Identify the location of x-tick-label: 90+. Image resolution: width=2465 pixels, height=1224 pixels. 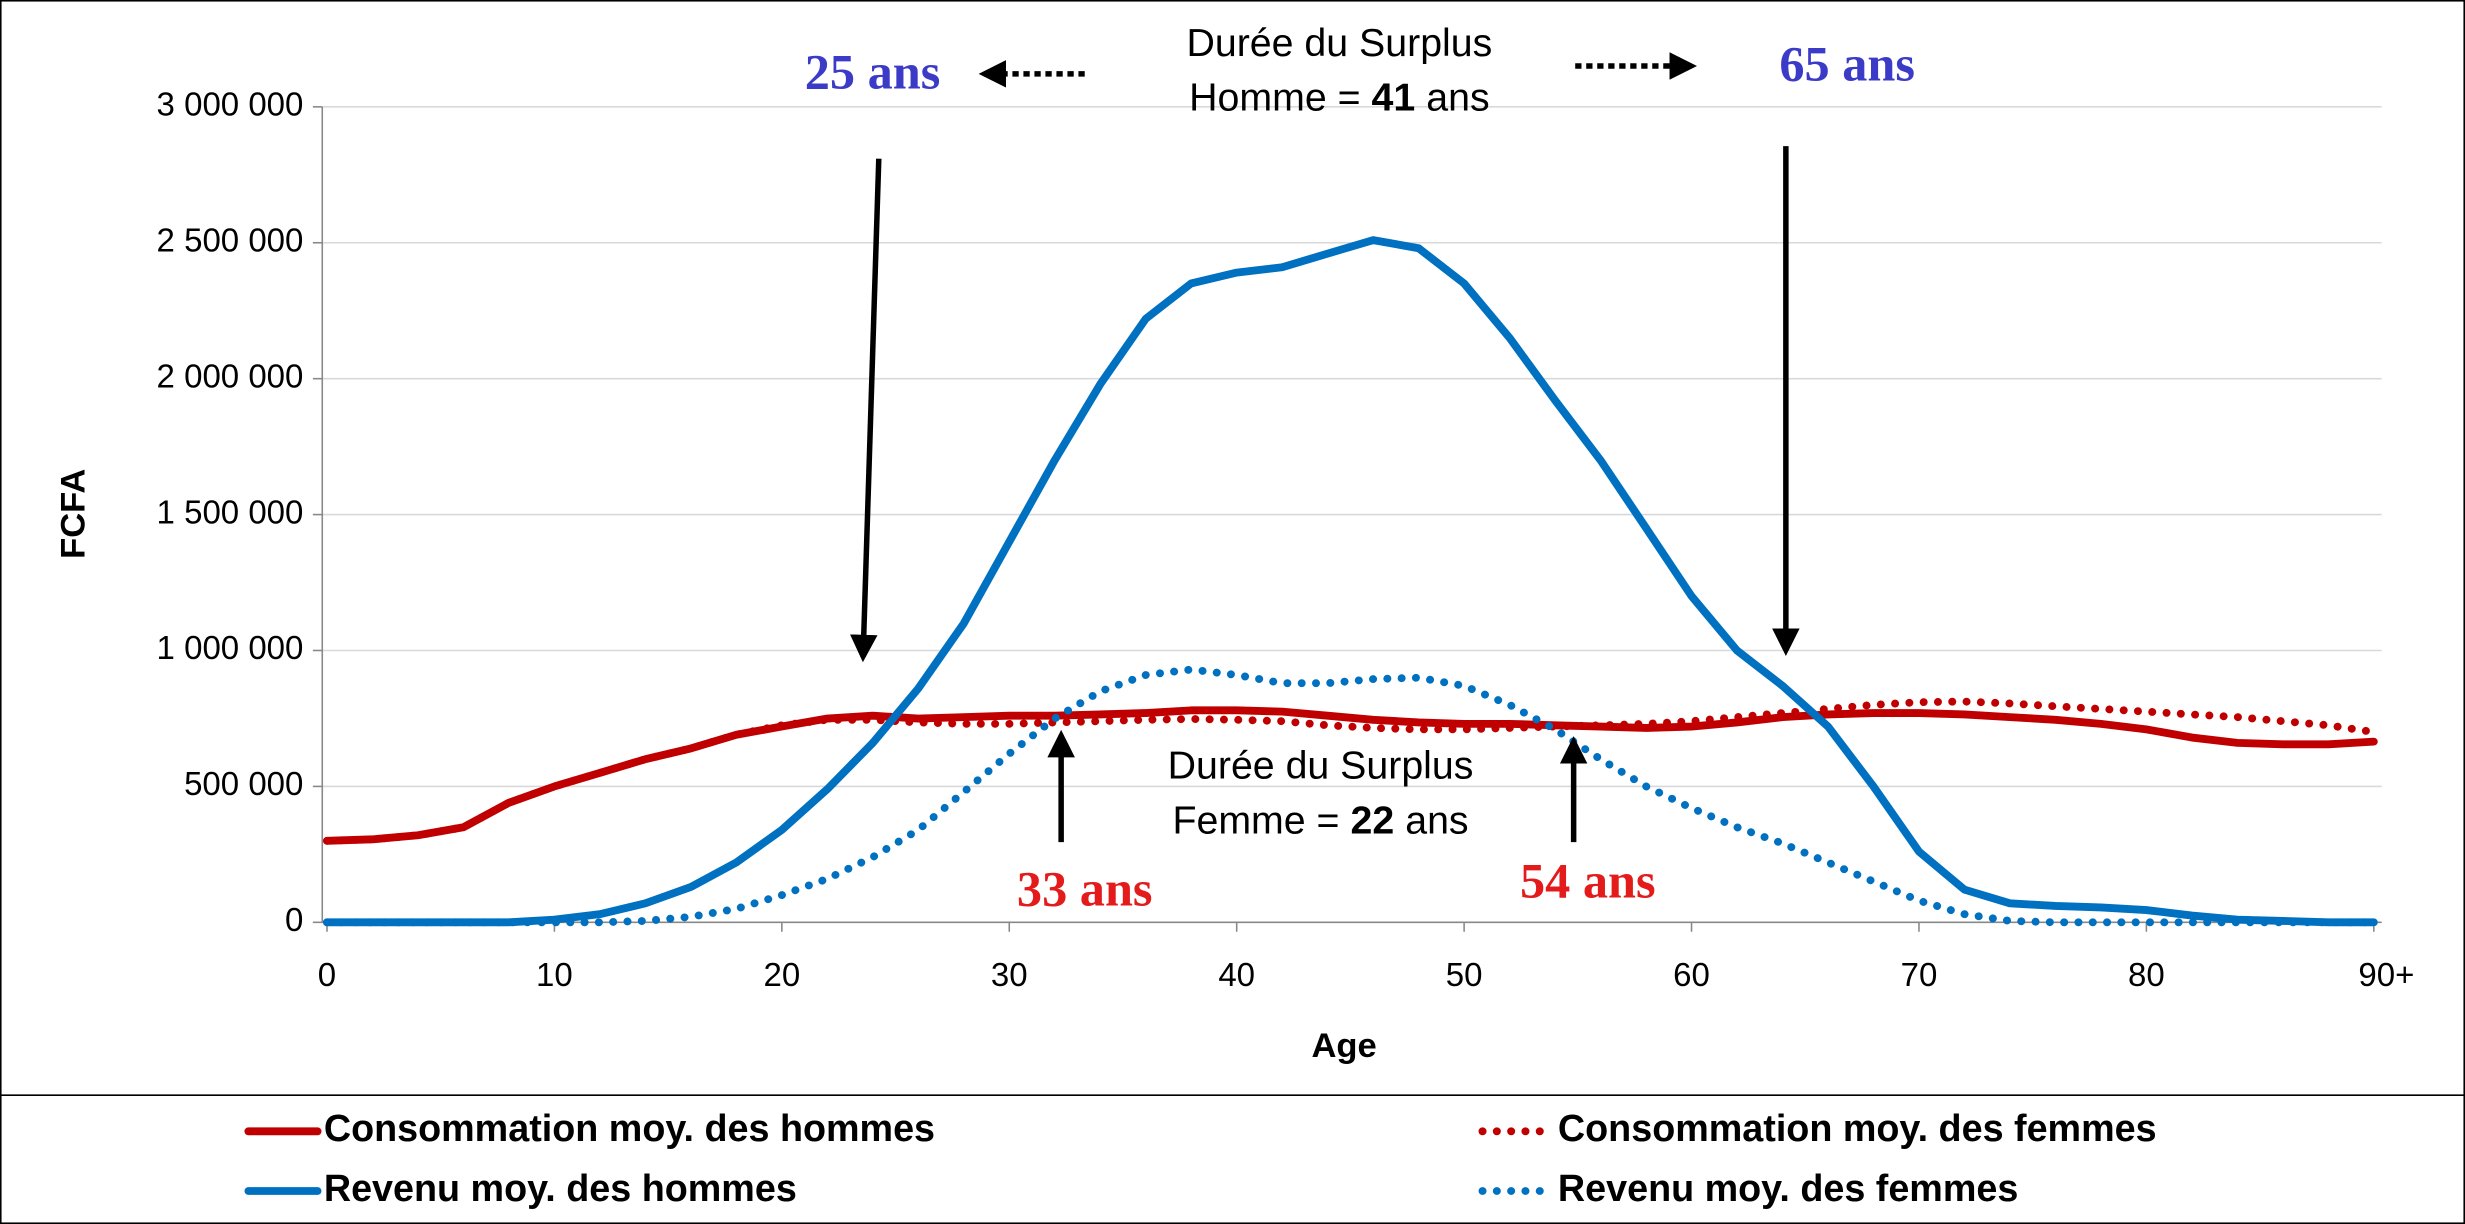
(2386, 974).